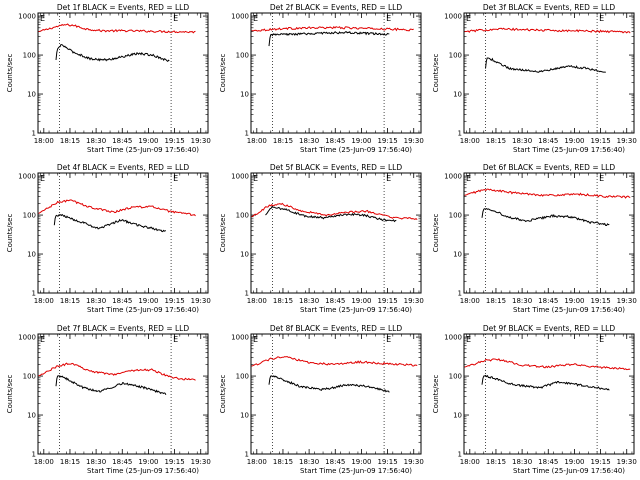  Describe the element at coordinates (549, 167) in the screenshot. I see `panel-title: Det 6f BLACK = Events, RED = LLD` at that location.